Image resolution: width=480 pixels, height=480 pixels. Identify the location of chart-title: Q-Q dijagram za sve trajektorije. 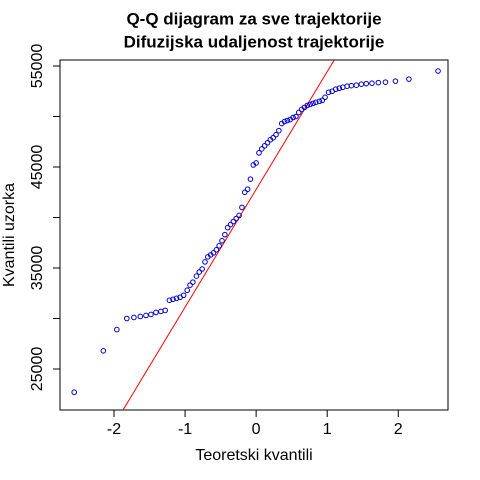
(253, 18).